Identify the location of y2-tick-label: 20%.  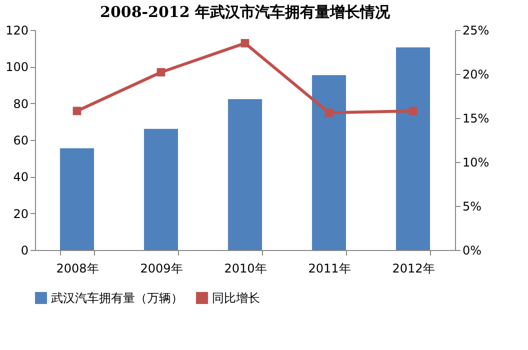
(476, 75).